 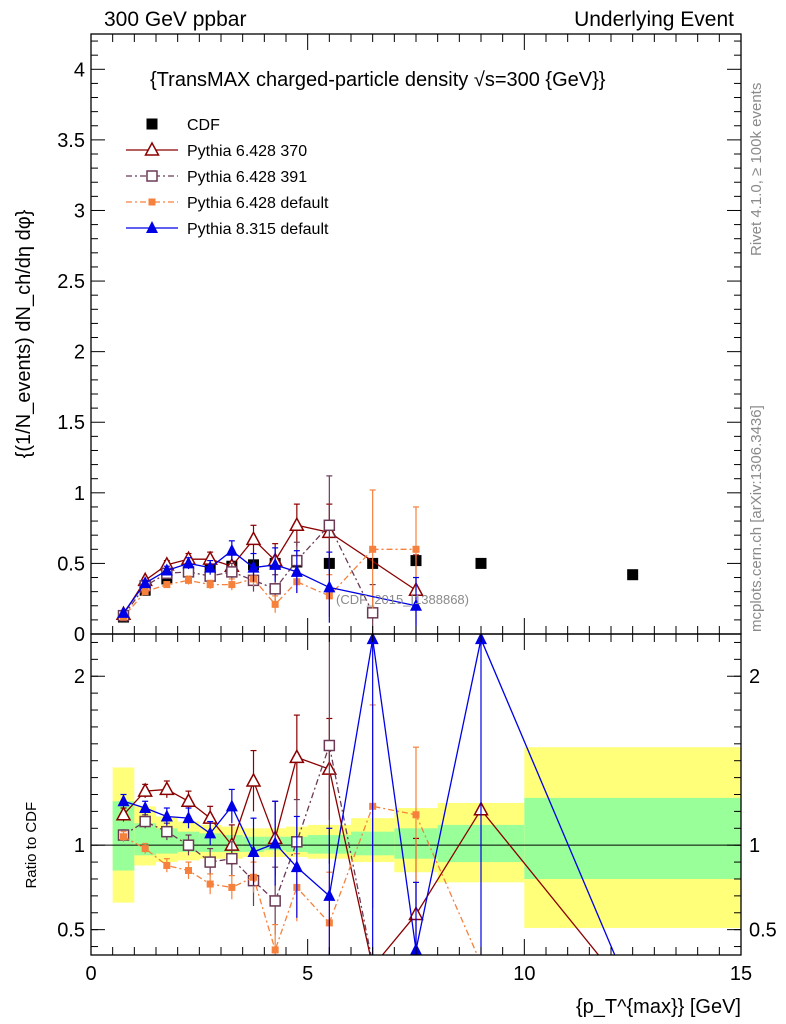 I want to click on xlabel: {p_T^{max}} [GeV], so click(x=658, y=1007).